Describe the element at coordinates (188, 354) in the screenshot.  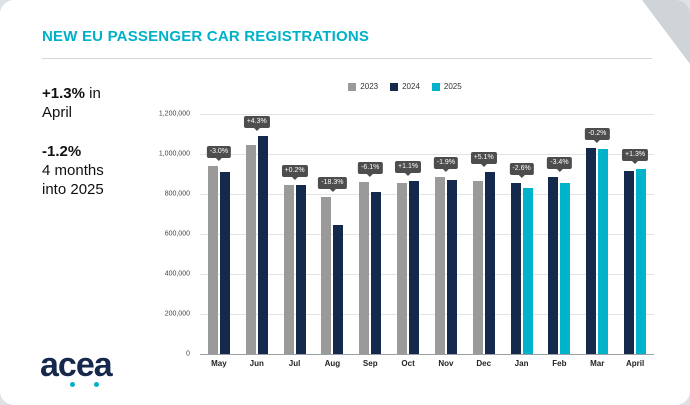
I see `y-tick-label: 0` at that location.